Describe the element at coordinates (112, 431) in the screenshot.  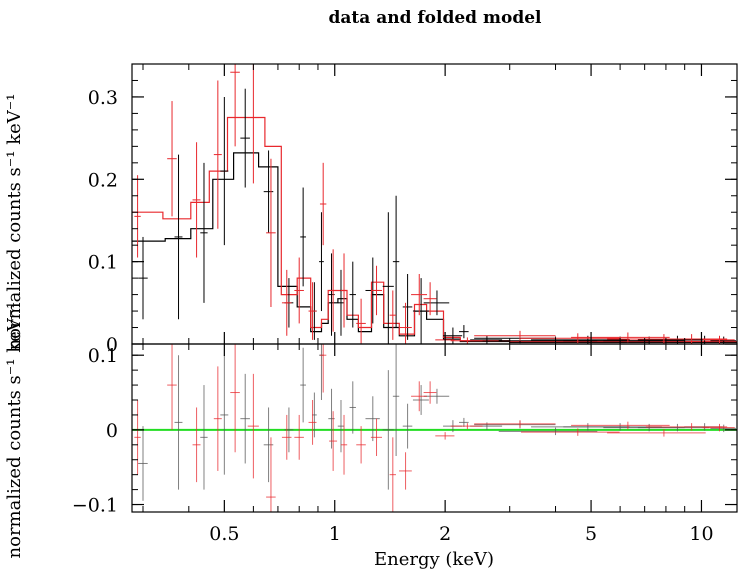
I see `y-tick-label: 0` at that location.